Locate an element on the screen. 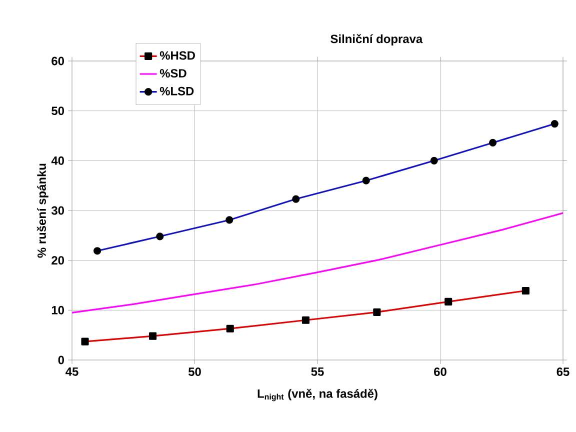  y-tick-label: 40 is located at coordinates (57, 160).